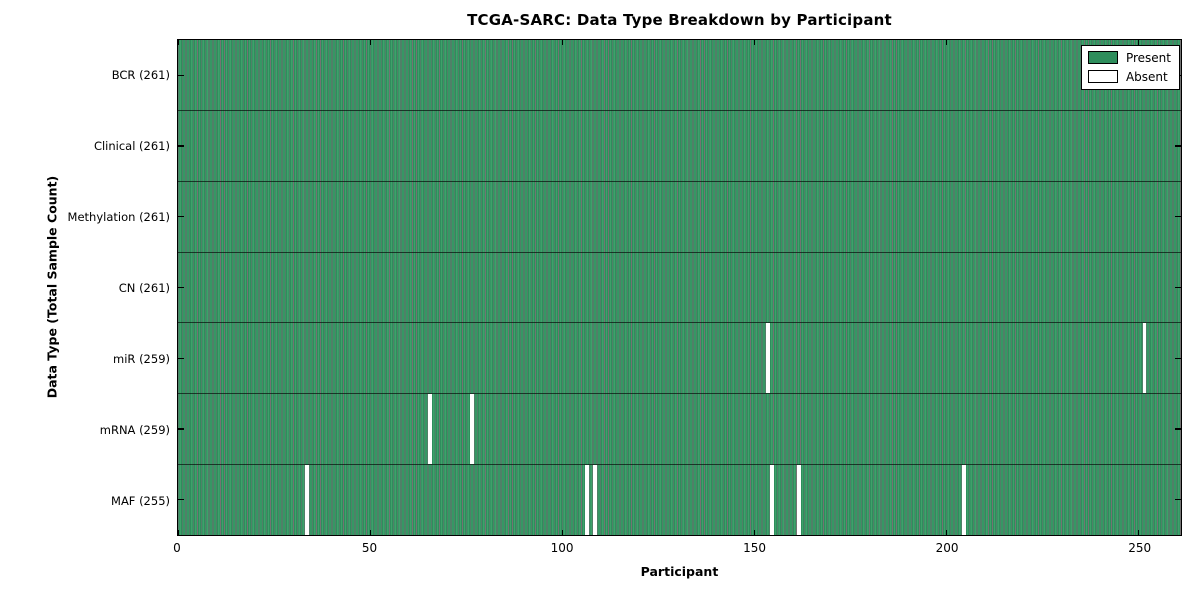 This screenshot has height=600, width=1200. Describe the element at coordinates (1102, 76) in the screenshot. I see `absent-swatch-icon` at that location.